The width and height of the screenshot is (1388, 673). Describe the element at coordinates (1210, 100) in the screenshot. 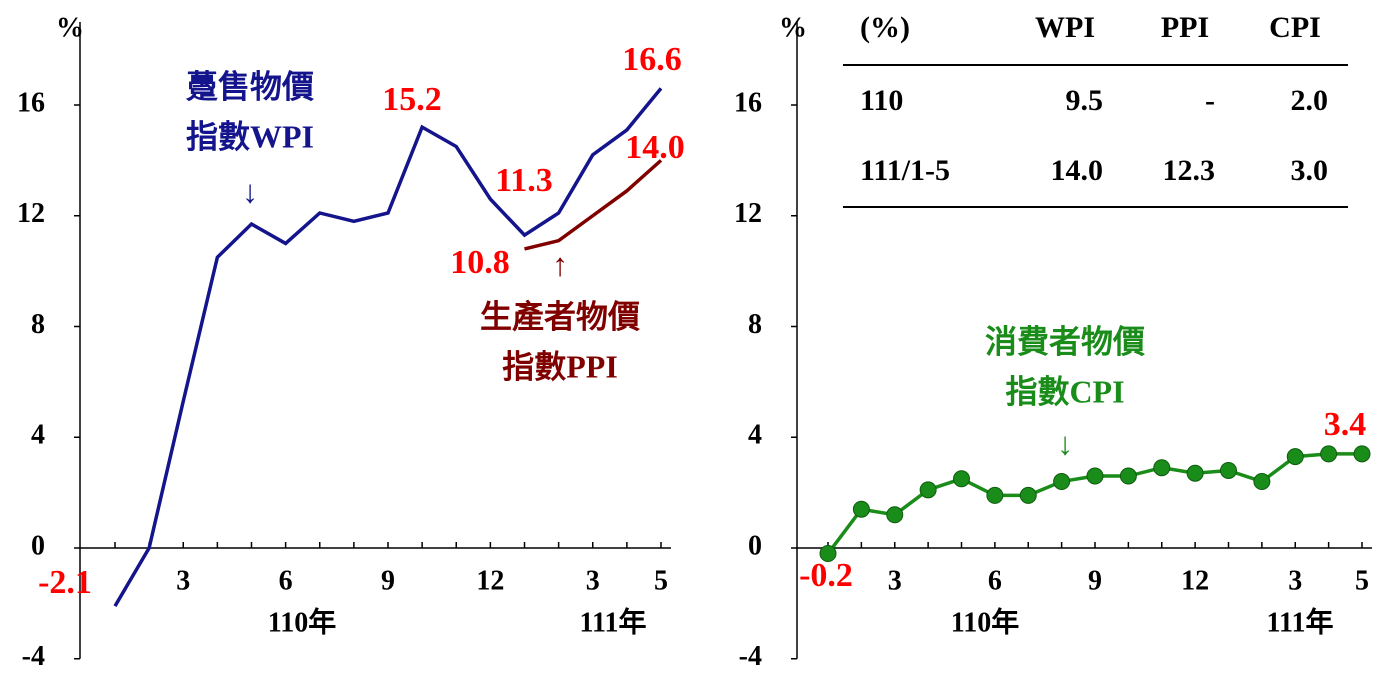

I see `table-cell: -` at that location.